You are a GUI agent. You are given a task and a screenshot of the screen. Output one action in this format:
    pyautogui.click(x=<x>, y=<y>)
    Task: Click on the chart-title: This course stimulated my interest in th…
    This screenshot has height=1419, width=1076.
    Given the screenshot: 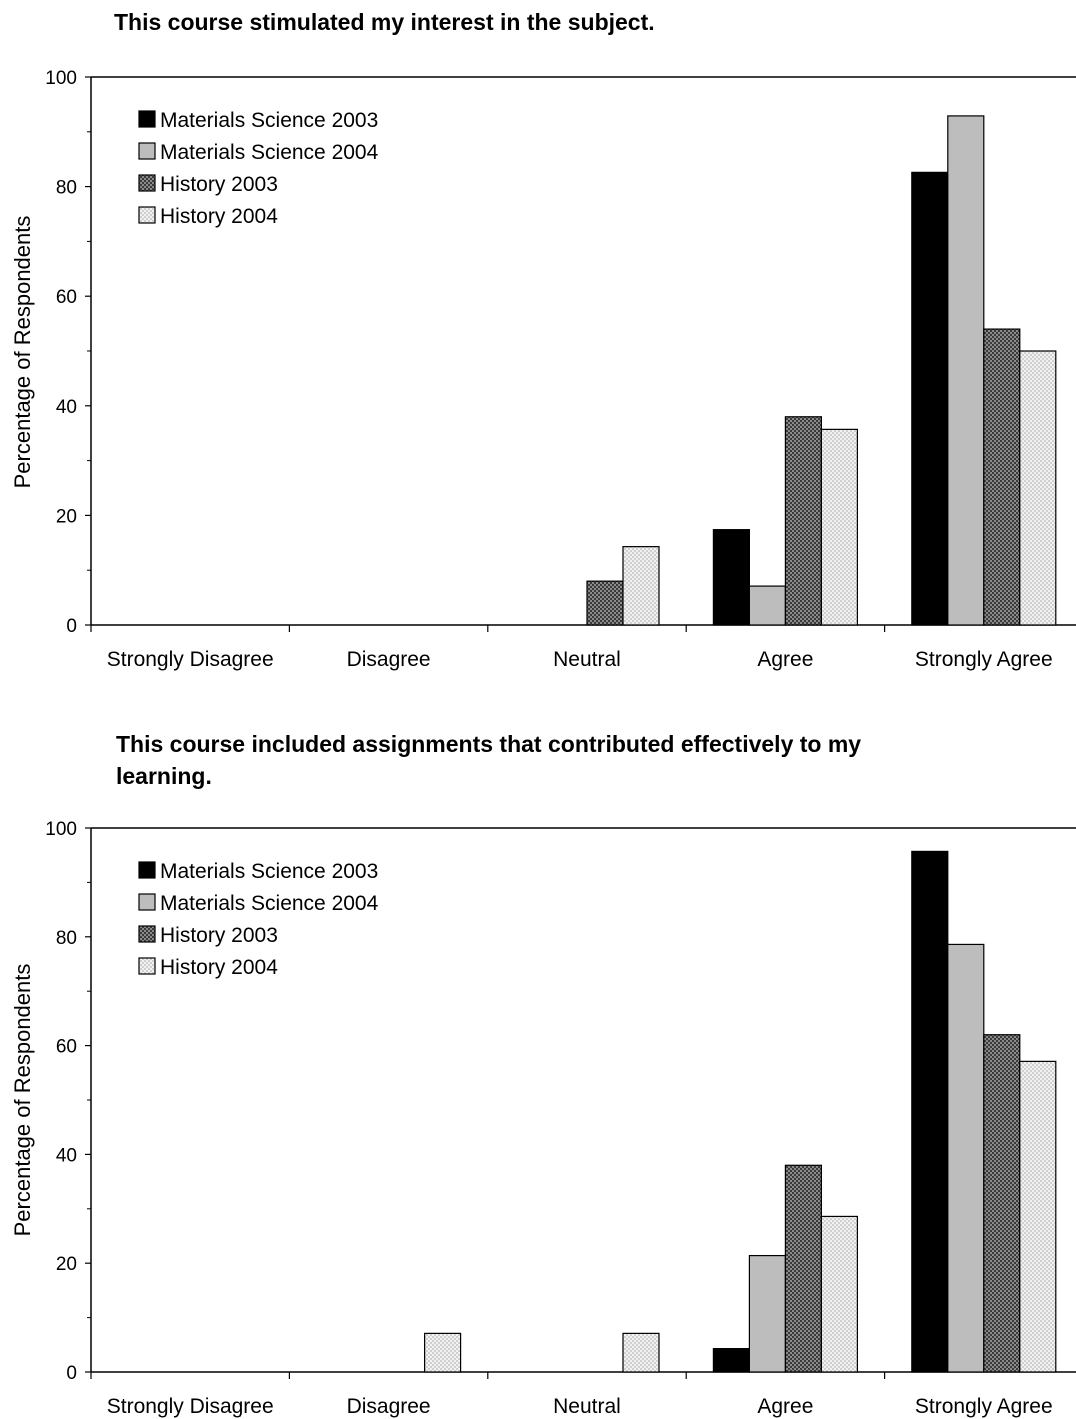 What is the action you would take?
    pyautogui.click(x=384, y=22)
    